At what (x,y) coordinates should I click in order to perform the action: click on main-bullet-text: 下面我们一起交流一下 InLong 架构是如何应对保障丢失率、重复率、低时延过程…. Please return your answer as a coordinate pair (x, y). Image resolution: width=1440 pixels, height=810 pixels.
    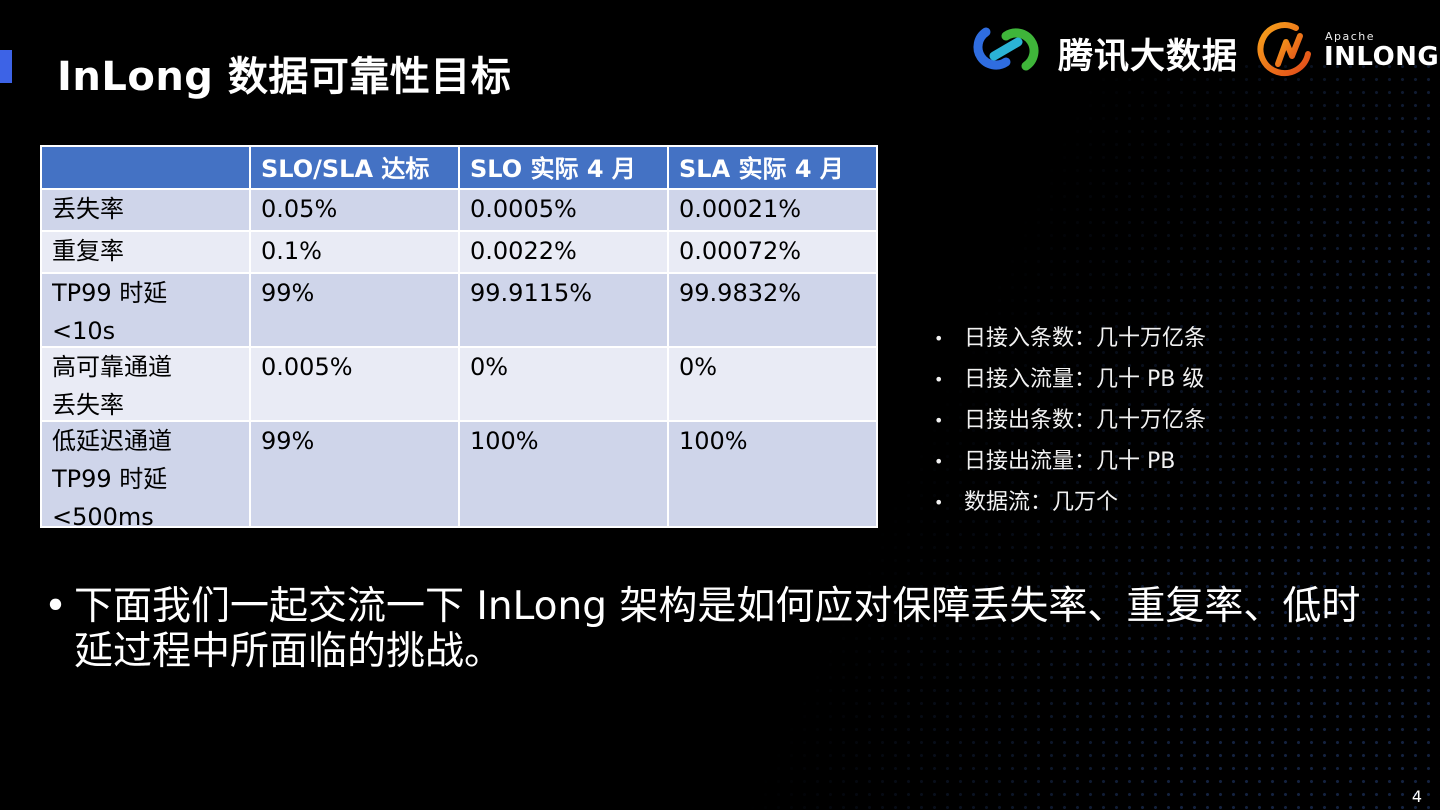
    Looking at the image, I should click on (717, 629).